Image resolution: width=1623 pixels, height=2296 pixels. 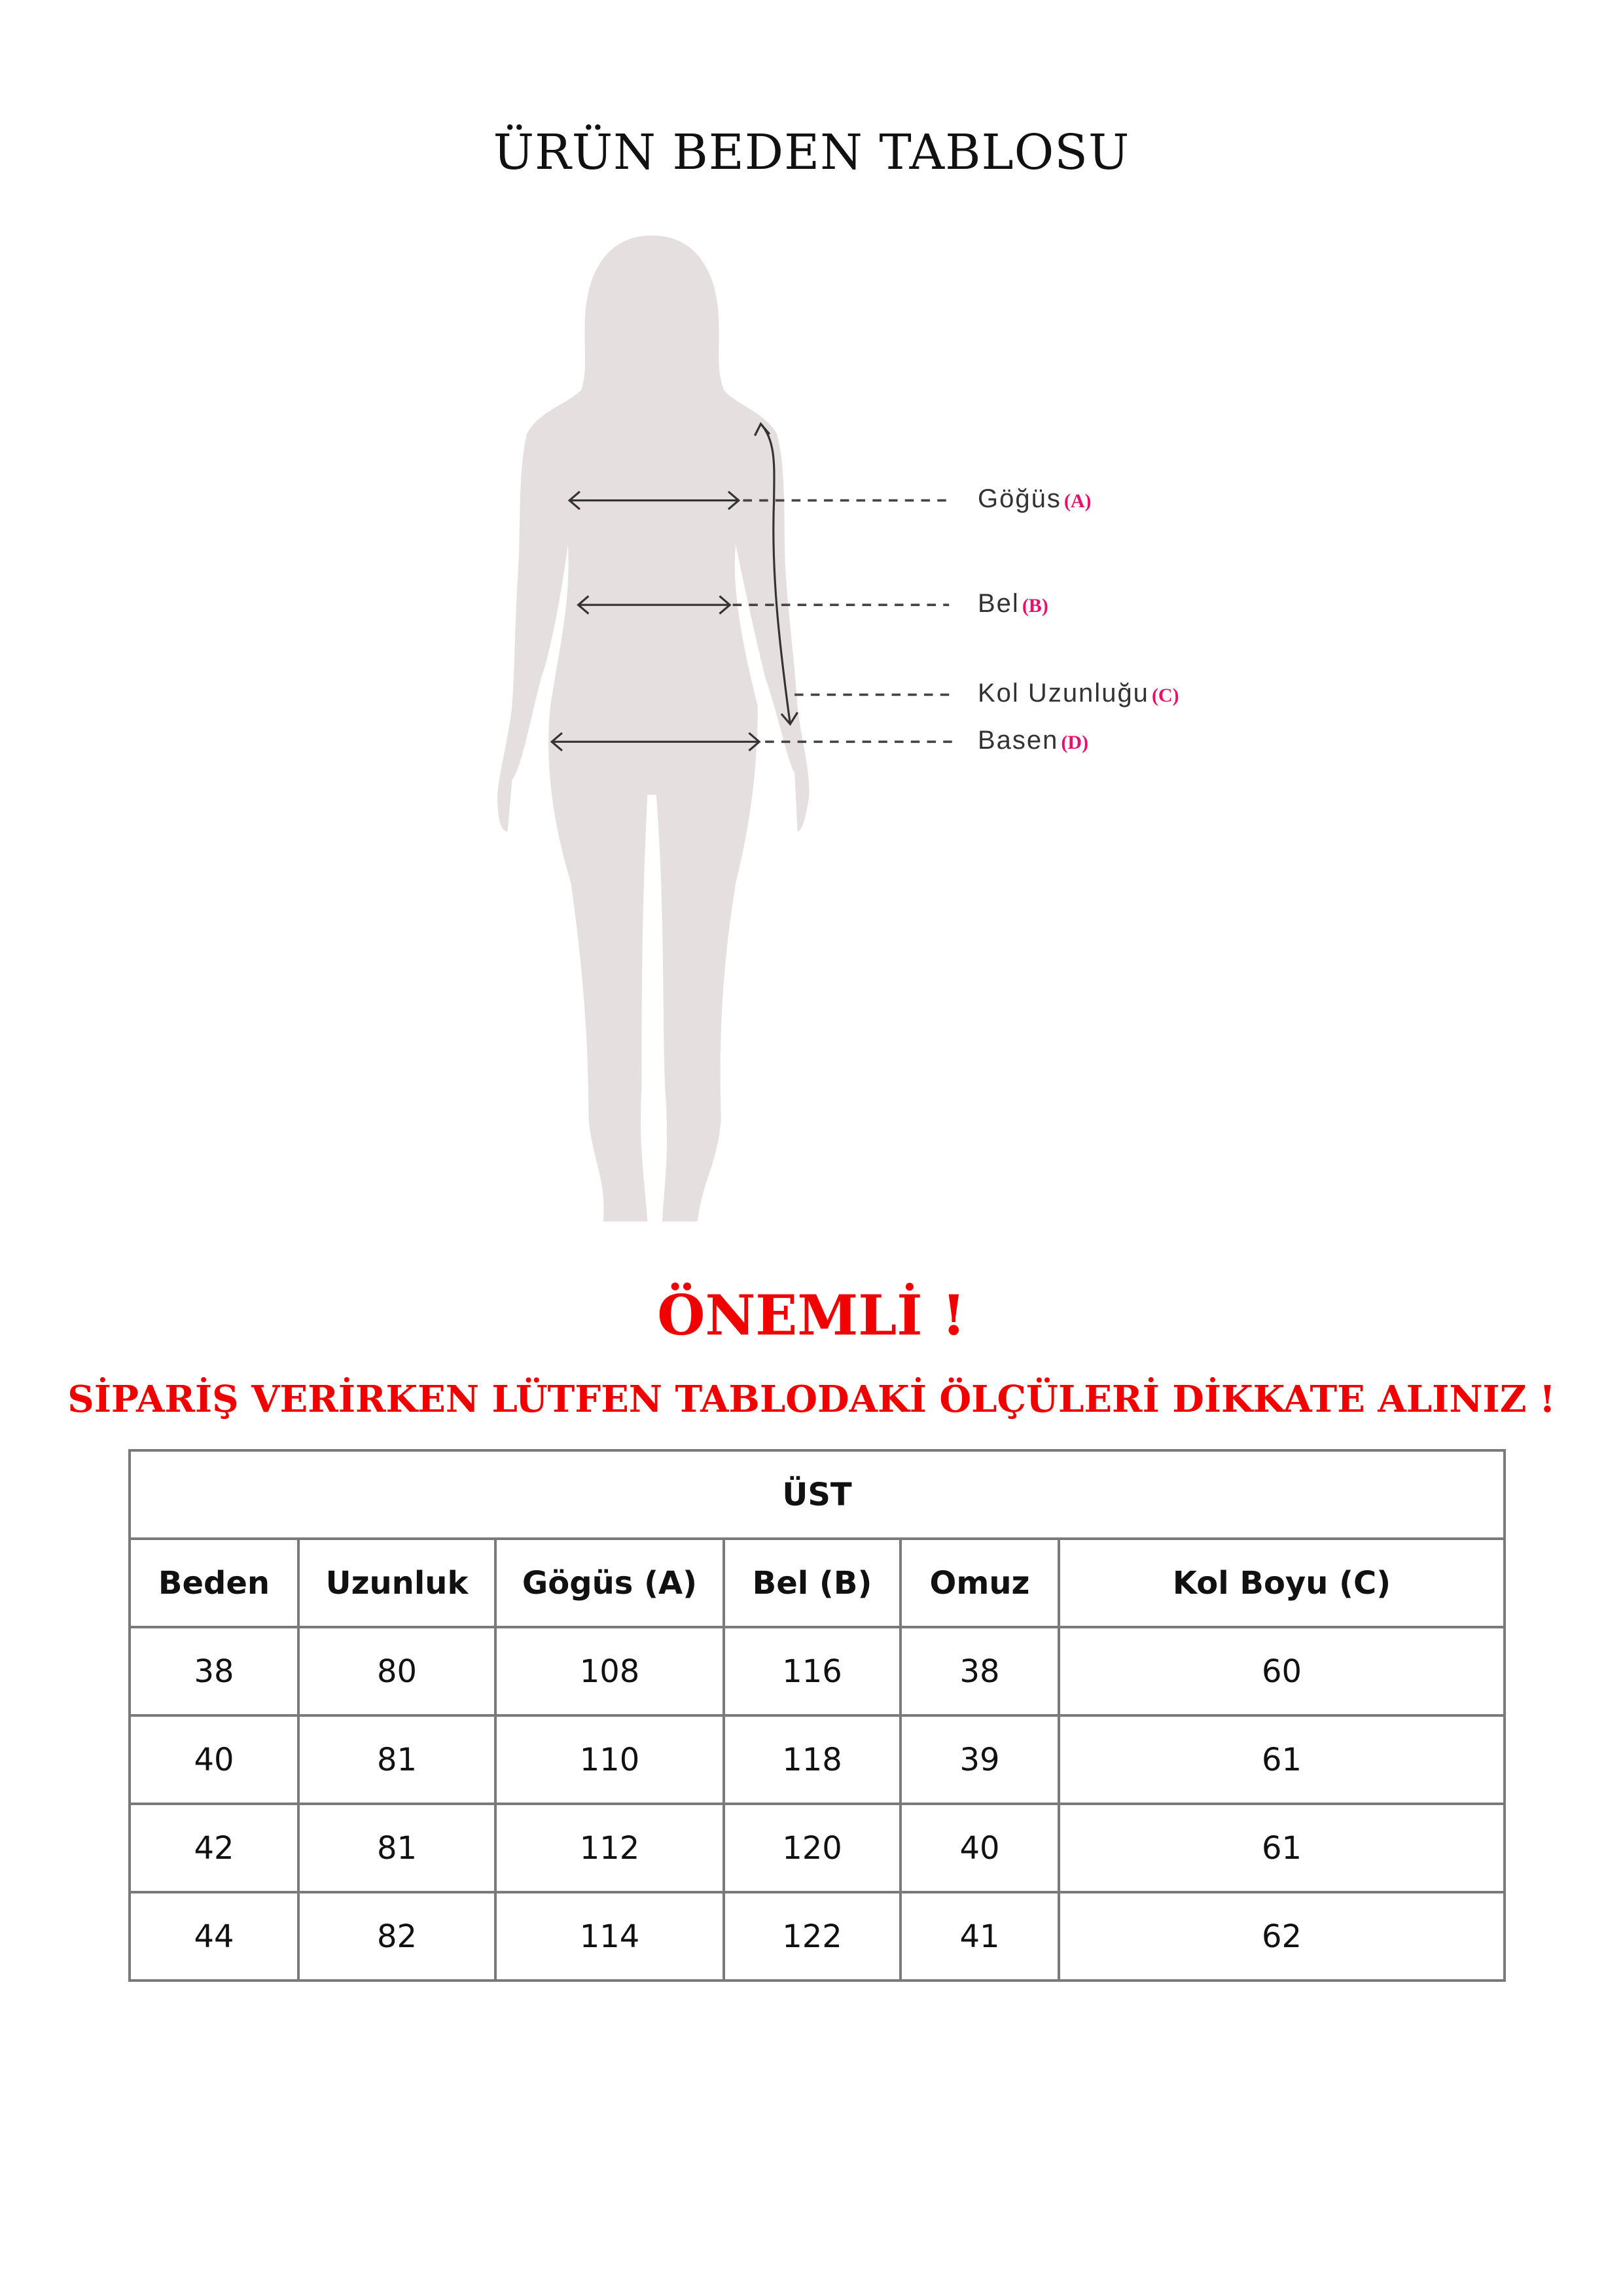 I want to click on dashed-leader-lines, so click(x=844, y=621).